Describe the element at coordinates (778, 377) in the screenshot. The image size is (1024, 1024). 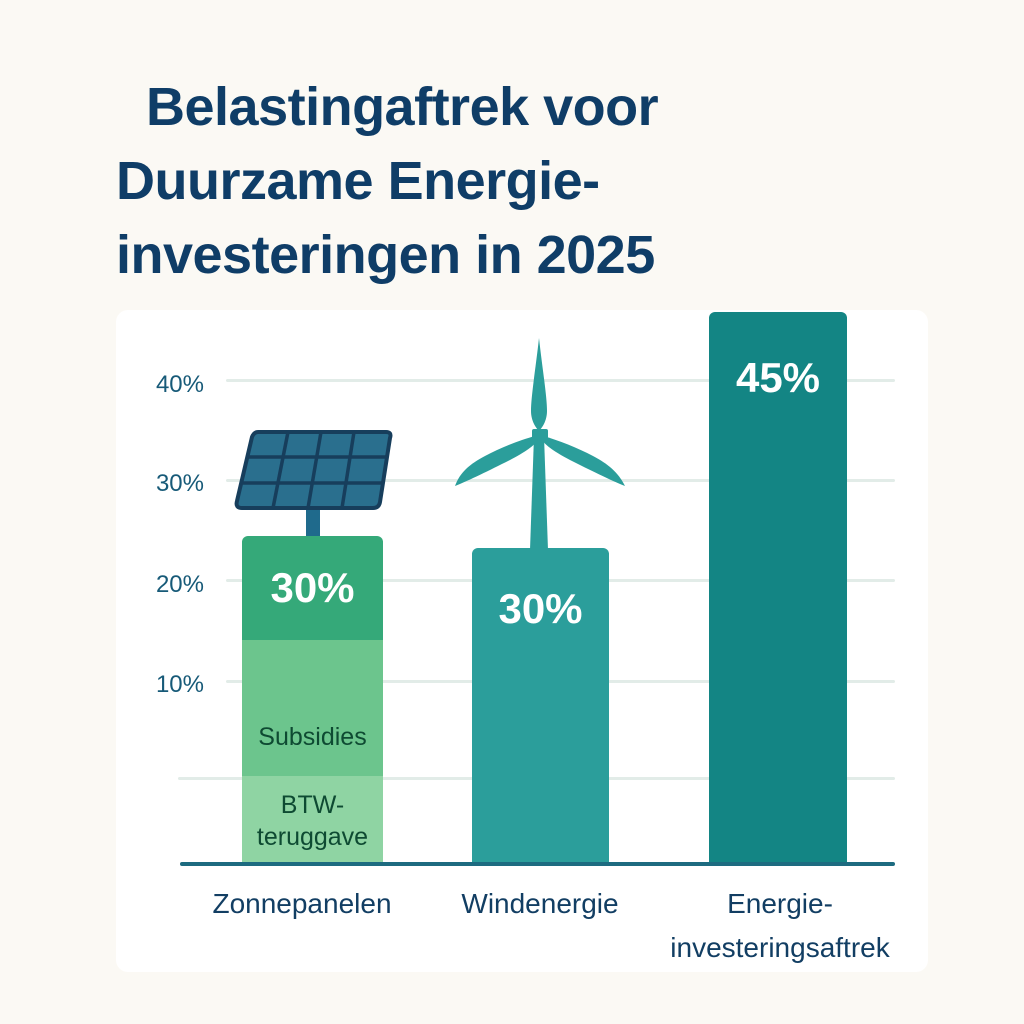
I see `bar-value-energie-investeringsaftrek: 45%` at that location.